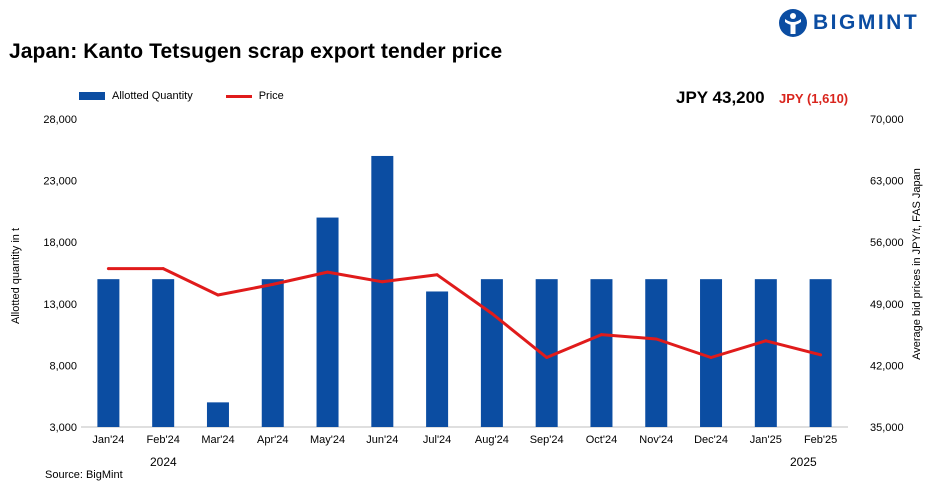 Image resolution: width=950 pixels, height=499 pixels. I want to click on y-tick-label-right: 35,000, so click(887, 428).